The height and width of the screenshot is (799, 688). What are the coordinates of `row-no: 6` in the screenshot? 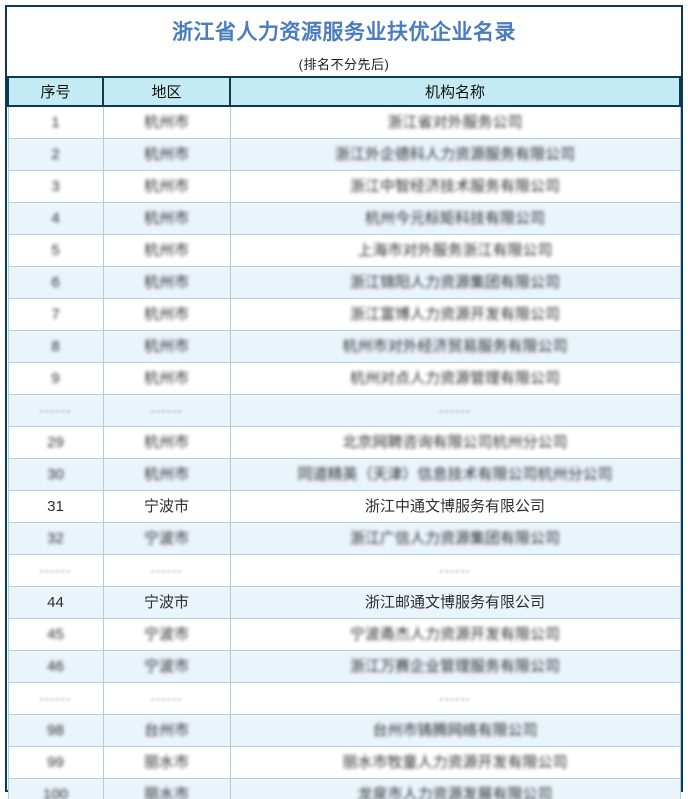 It's located at (55, 282).